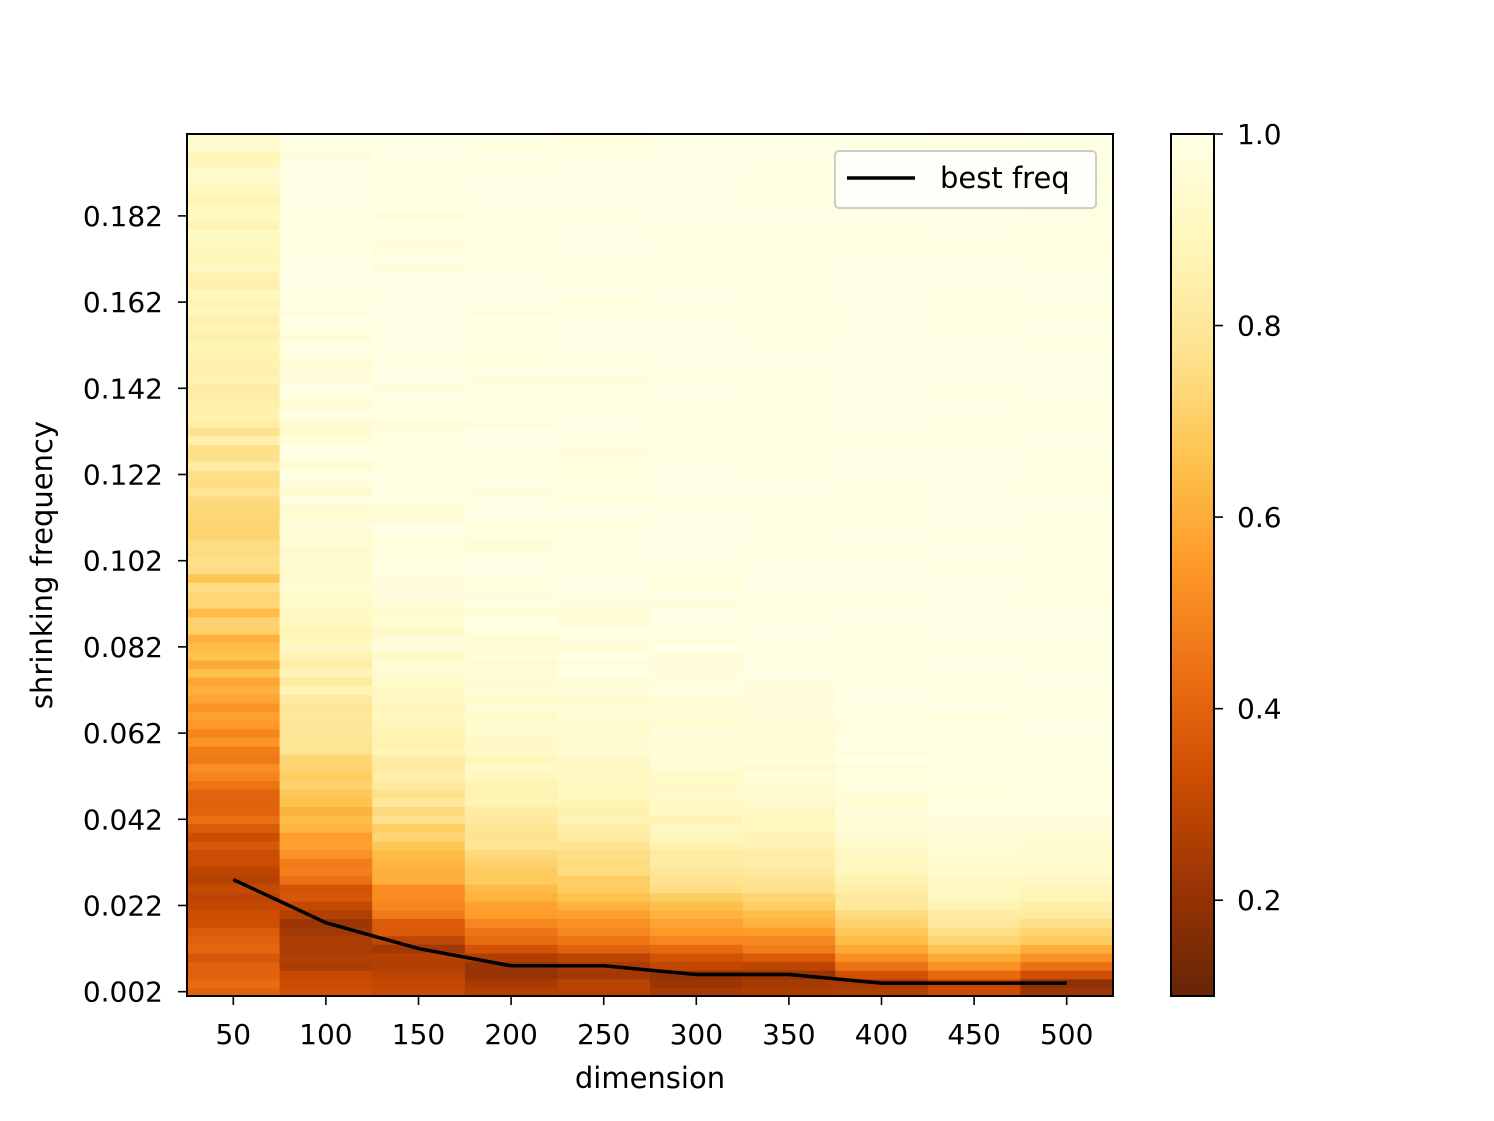 Image resolution: width=1494 pixels, height=1121 pixels. Describe the element at coordinates (1259, 517) in the screenshot. I see `colorbar-tick-label: 0.6` at that location.